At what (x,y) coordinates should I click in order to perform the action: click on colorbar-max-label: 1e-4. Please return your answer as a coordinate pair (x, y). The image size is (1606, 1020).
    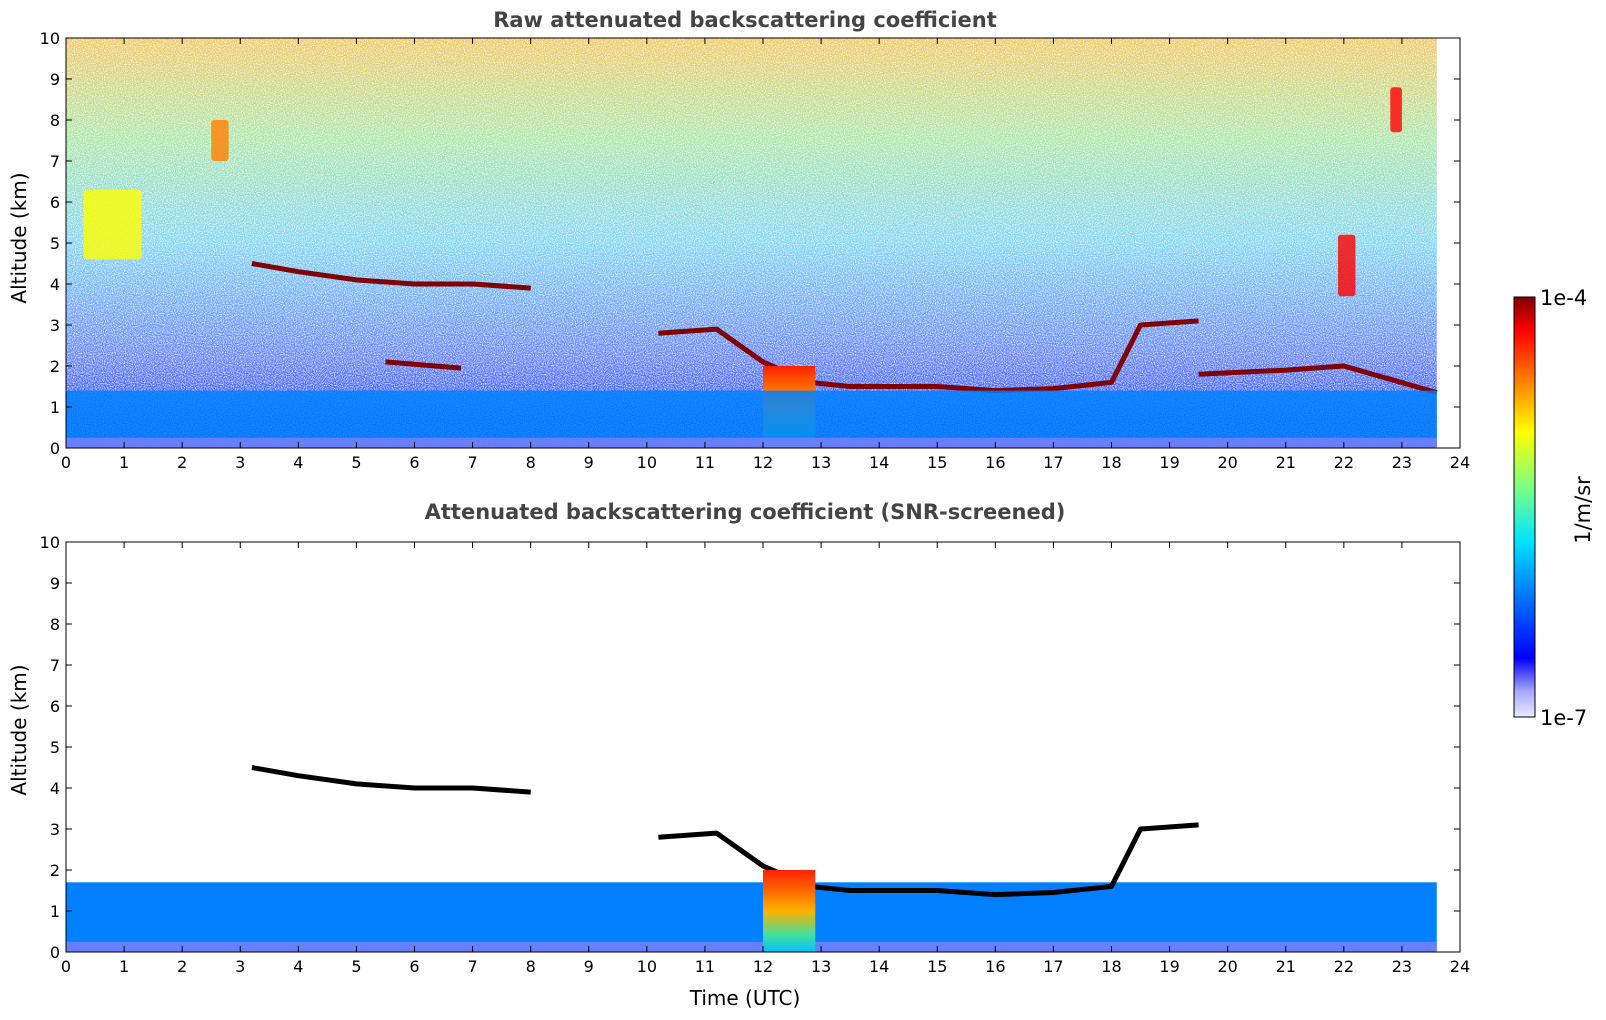
    Looking at the image, I should click on (1563, 298).